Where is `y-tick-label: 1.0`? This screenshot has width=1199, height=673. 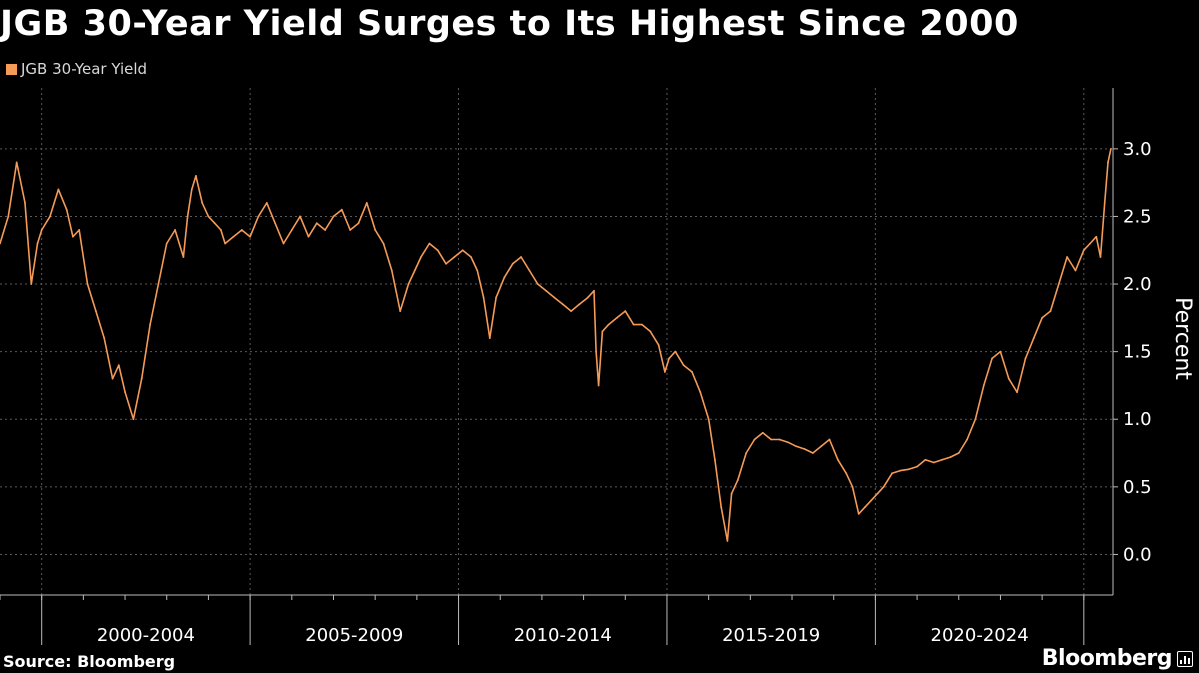
y-tick-label: 1.0 is located at coordinates (1137, 419).